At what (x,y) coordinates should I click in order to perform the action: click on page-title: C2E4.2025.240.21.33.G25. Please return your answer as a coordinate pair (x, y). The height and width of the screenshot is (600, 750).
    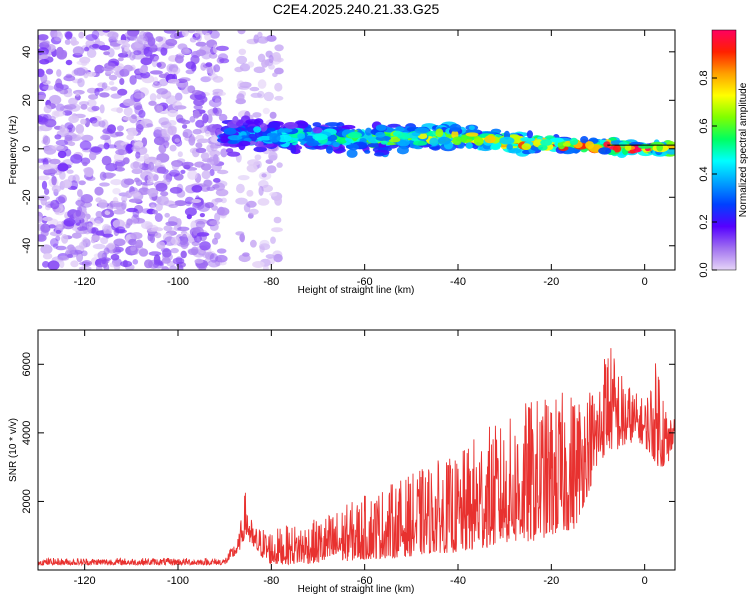
    Looking at the image, I should click on (356, 9).